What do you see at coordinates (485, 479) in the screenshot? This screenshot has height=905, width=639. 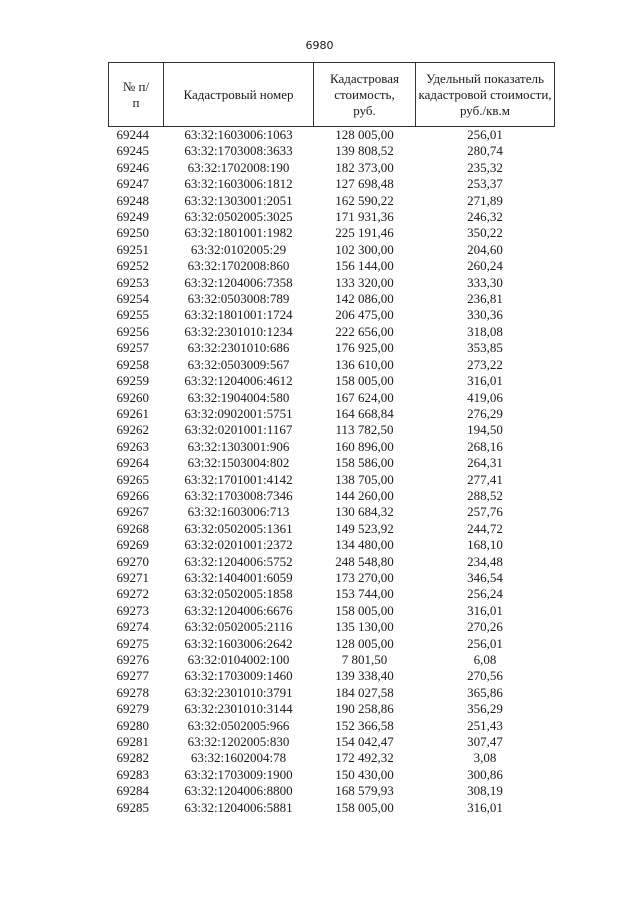 I see `unit-value: 277,41` at bounding box center [485, 479].